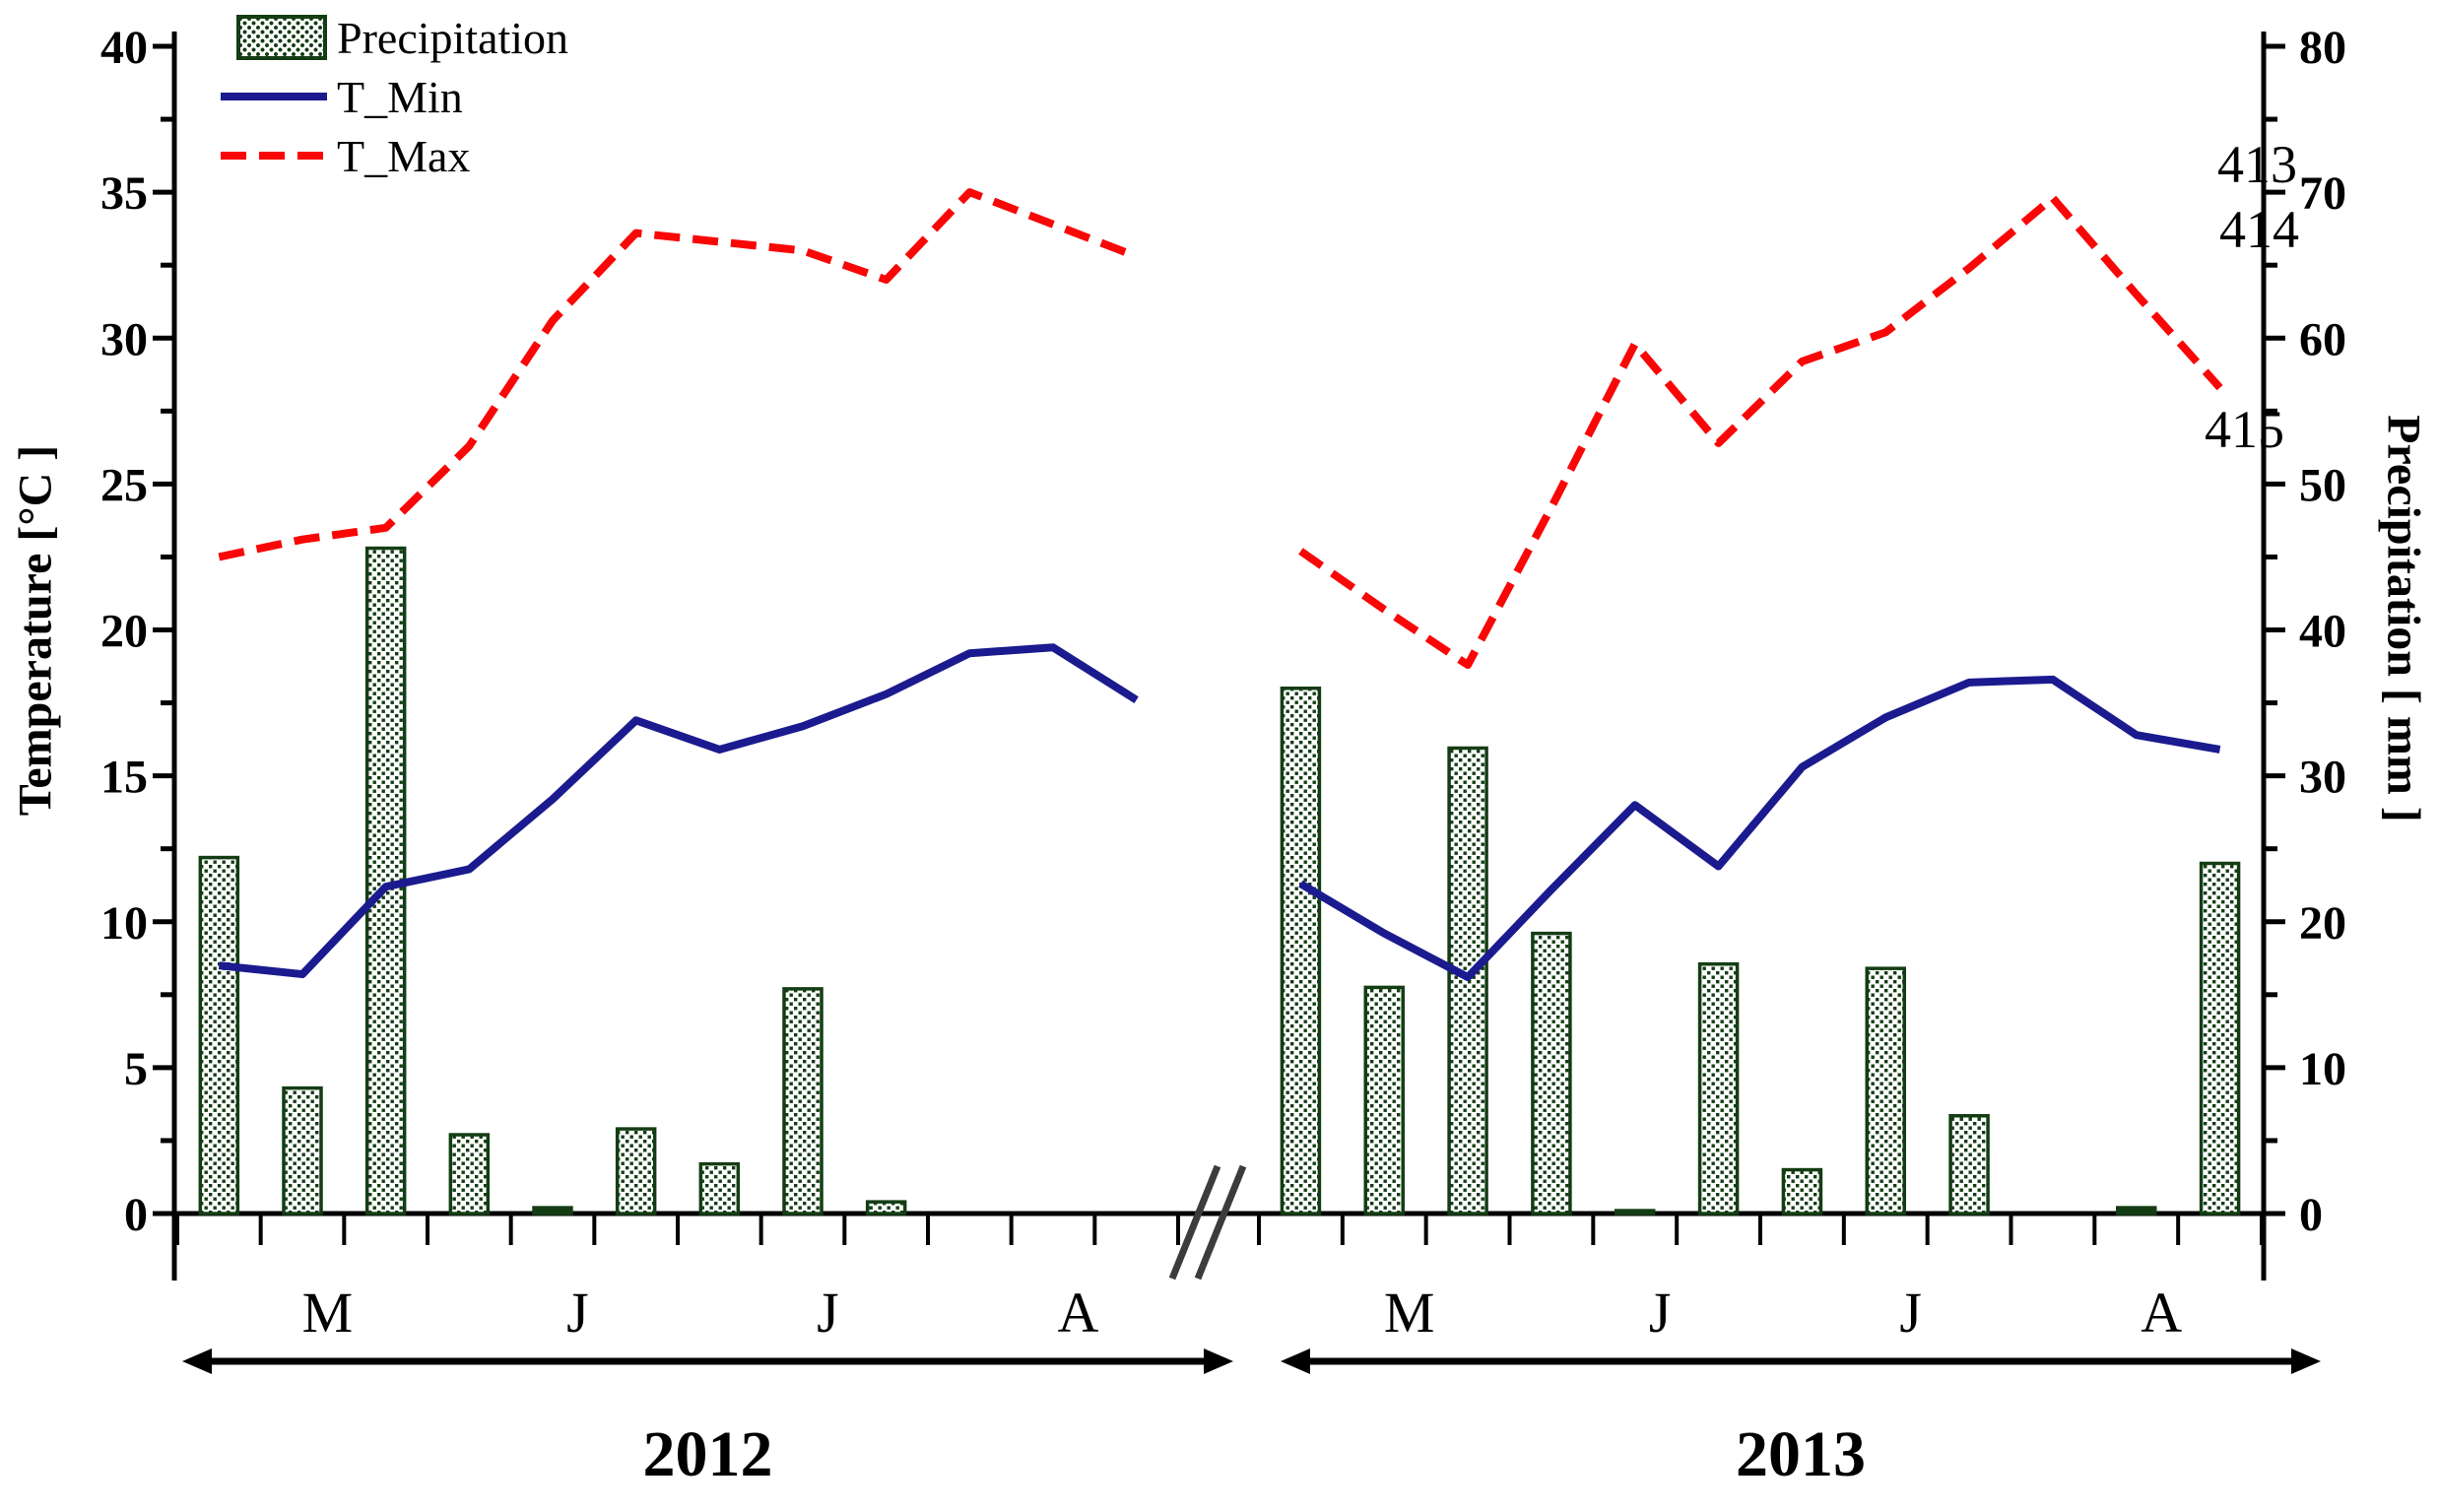 The width and height of the screenshot is (2439, 1512). I want to click on left-axis-tick-label: 15, so click(124, 778).